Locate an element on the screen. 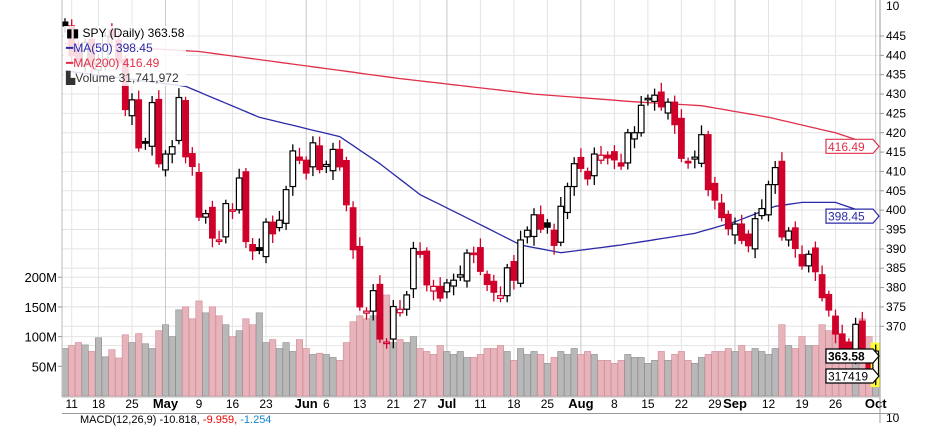  ma50-value-tag-box is located at coordinates (852, 216).